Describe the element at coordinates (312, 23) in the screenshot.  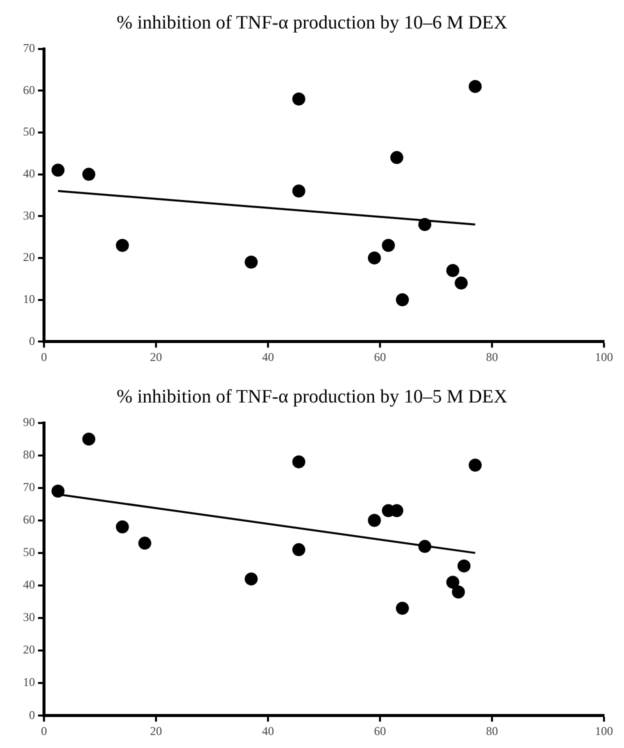
I see `chart-title: % inhibition of TNF-α production by 10–6 M DEX` at that location.